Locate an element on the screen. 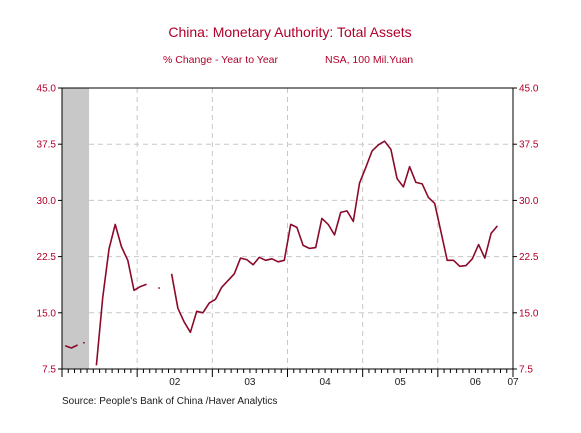 This screenshot has height=433, width=581. x-tick-label: 02 is located at coordinates (175, 382).